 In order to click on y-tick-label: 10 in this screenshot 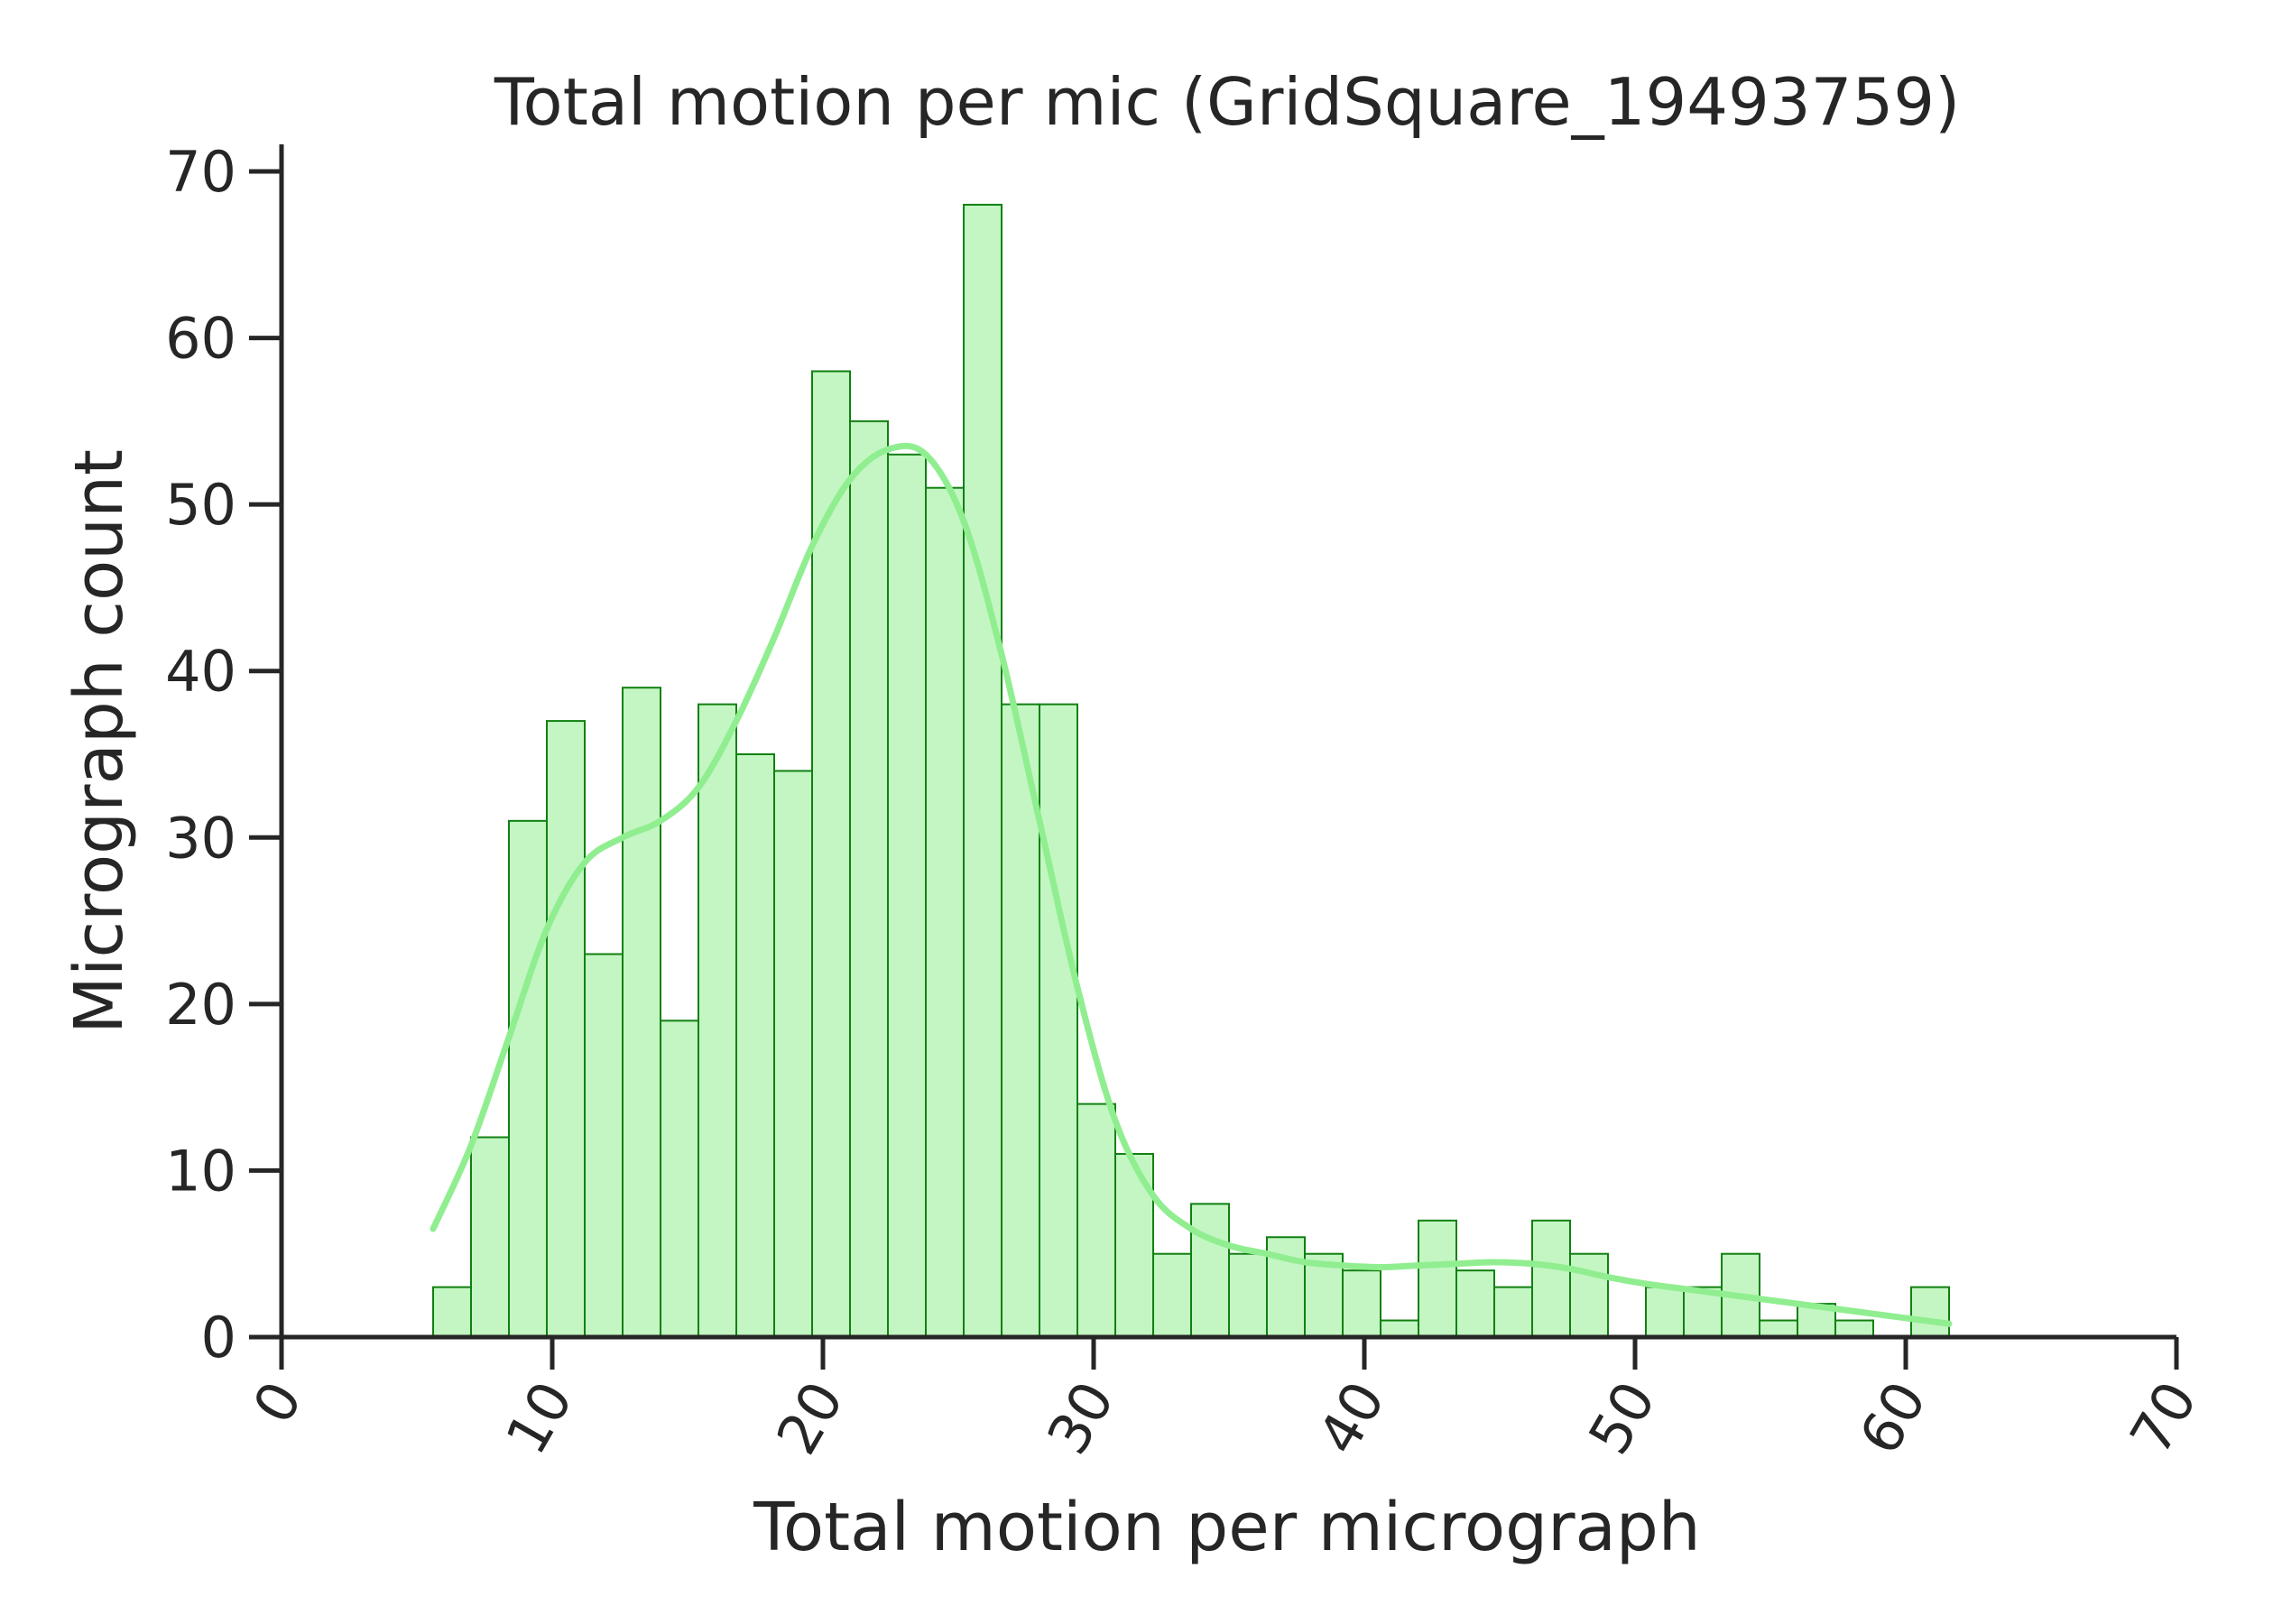, I will do `click(200, 1171)`.